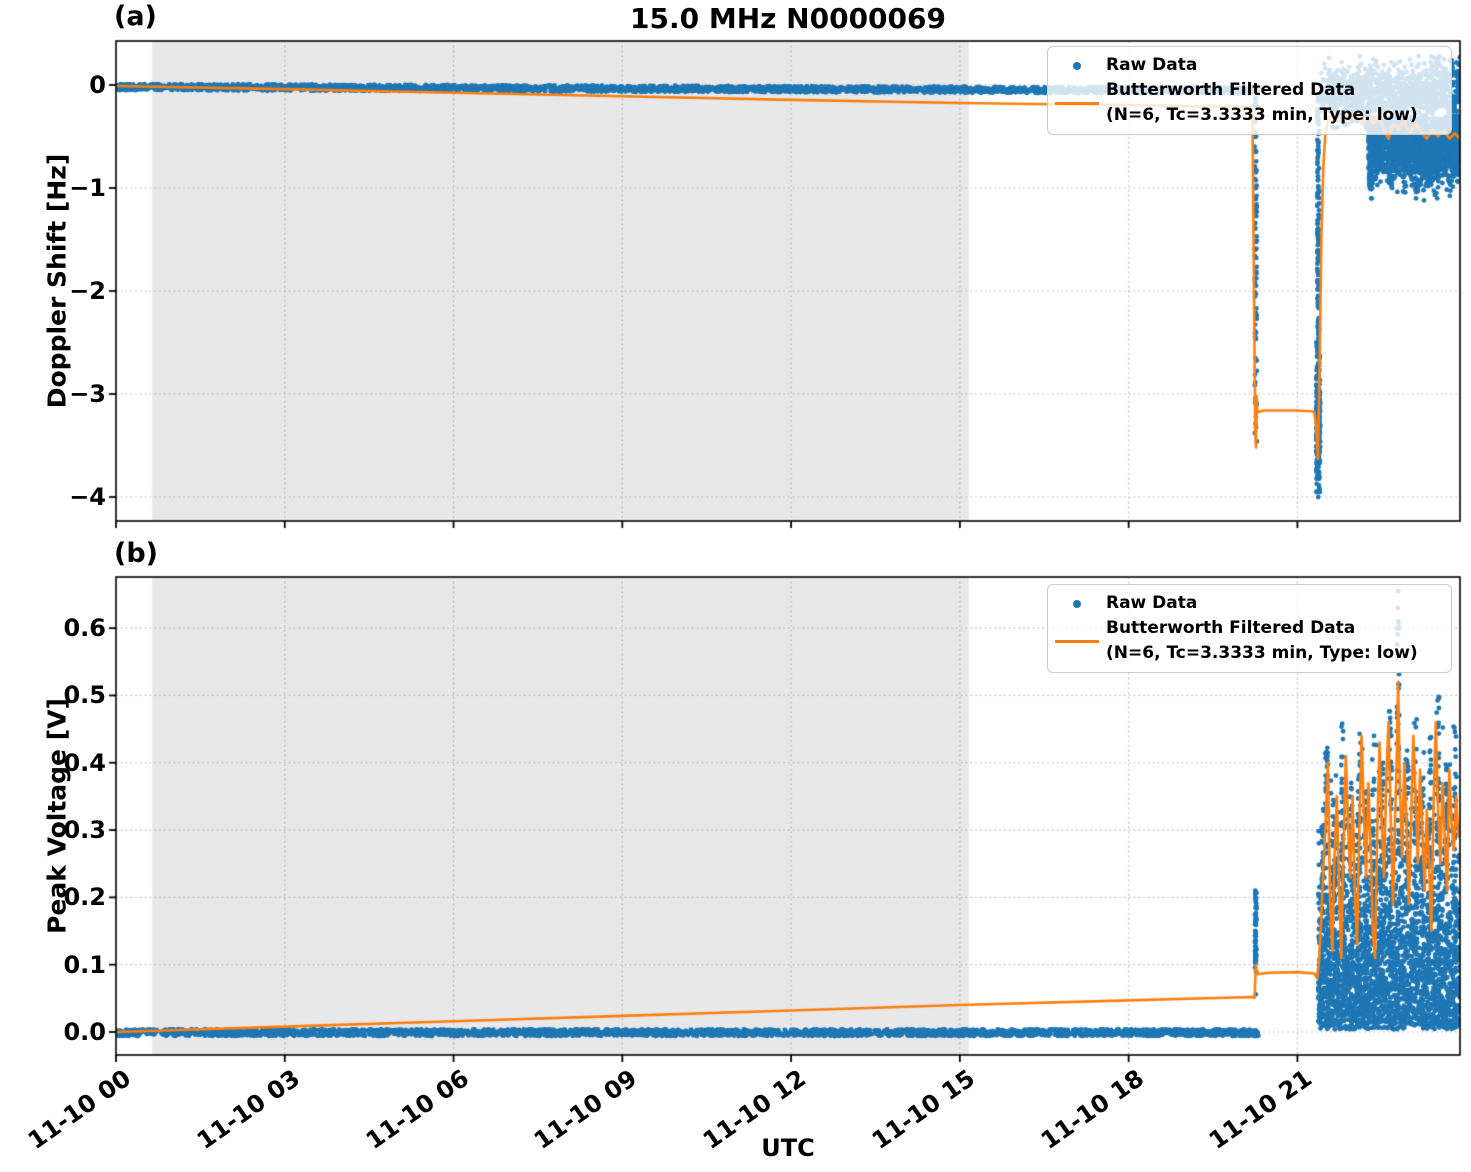  I want to click on y-tick-label: 0, so click(97, 84).